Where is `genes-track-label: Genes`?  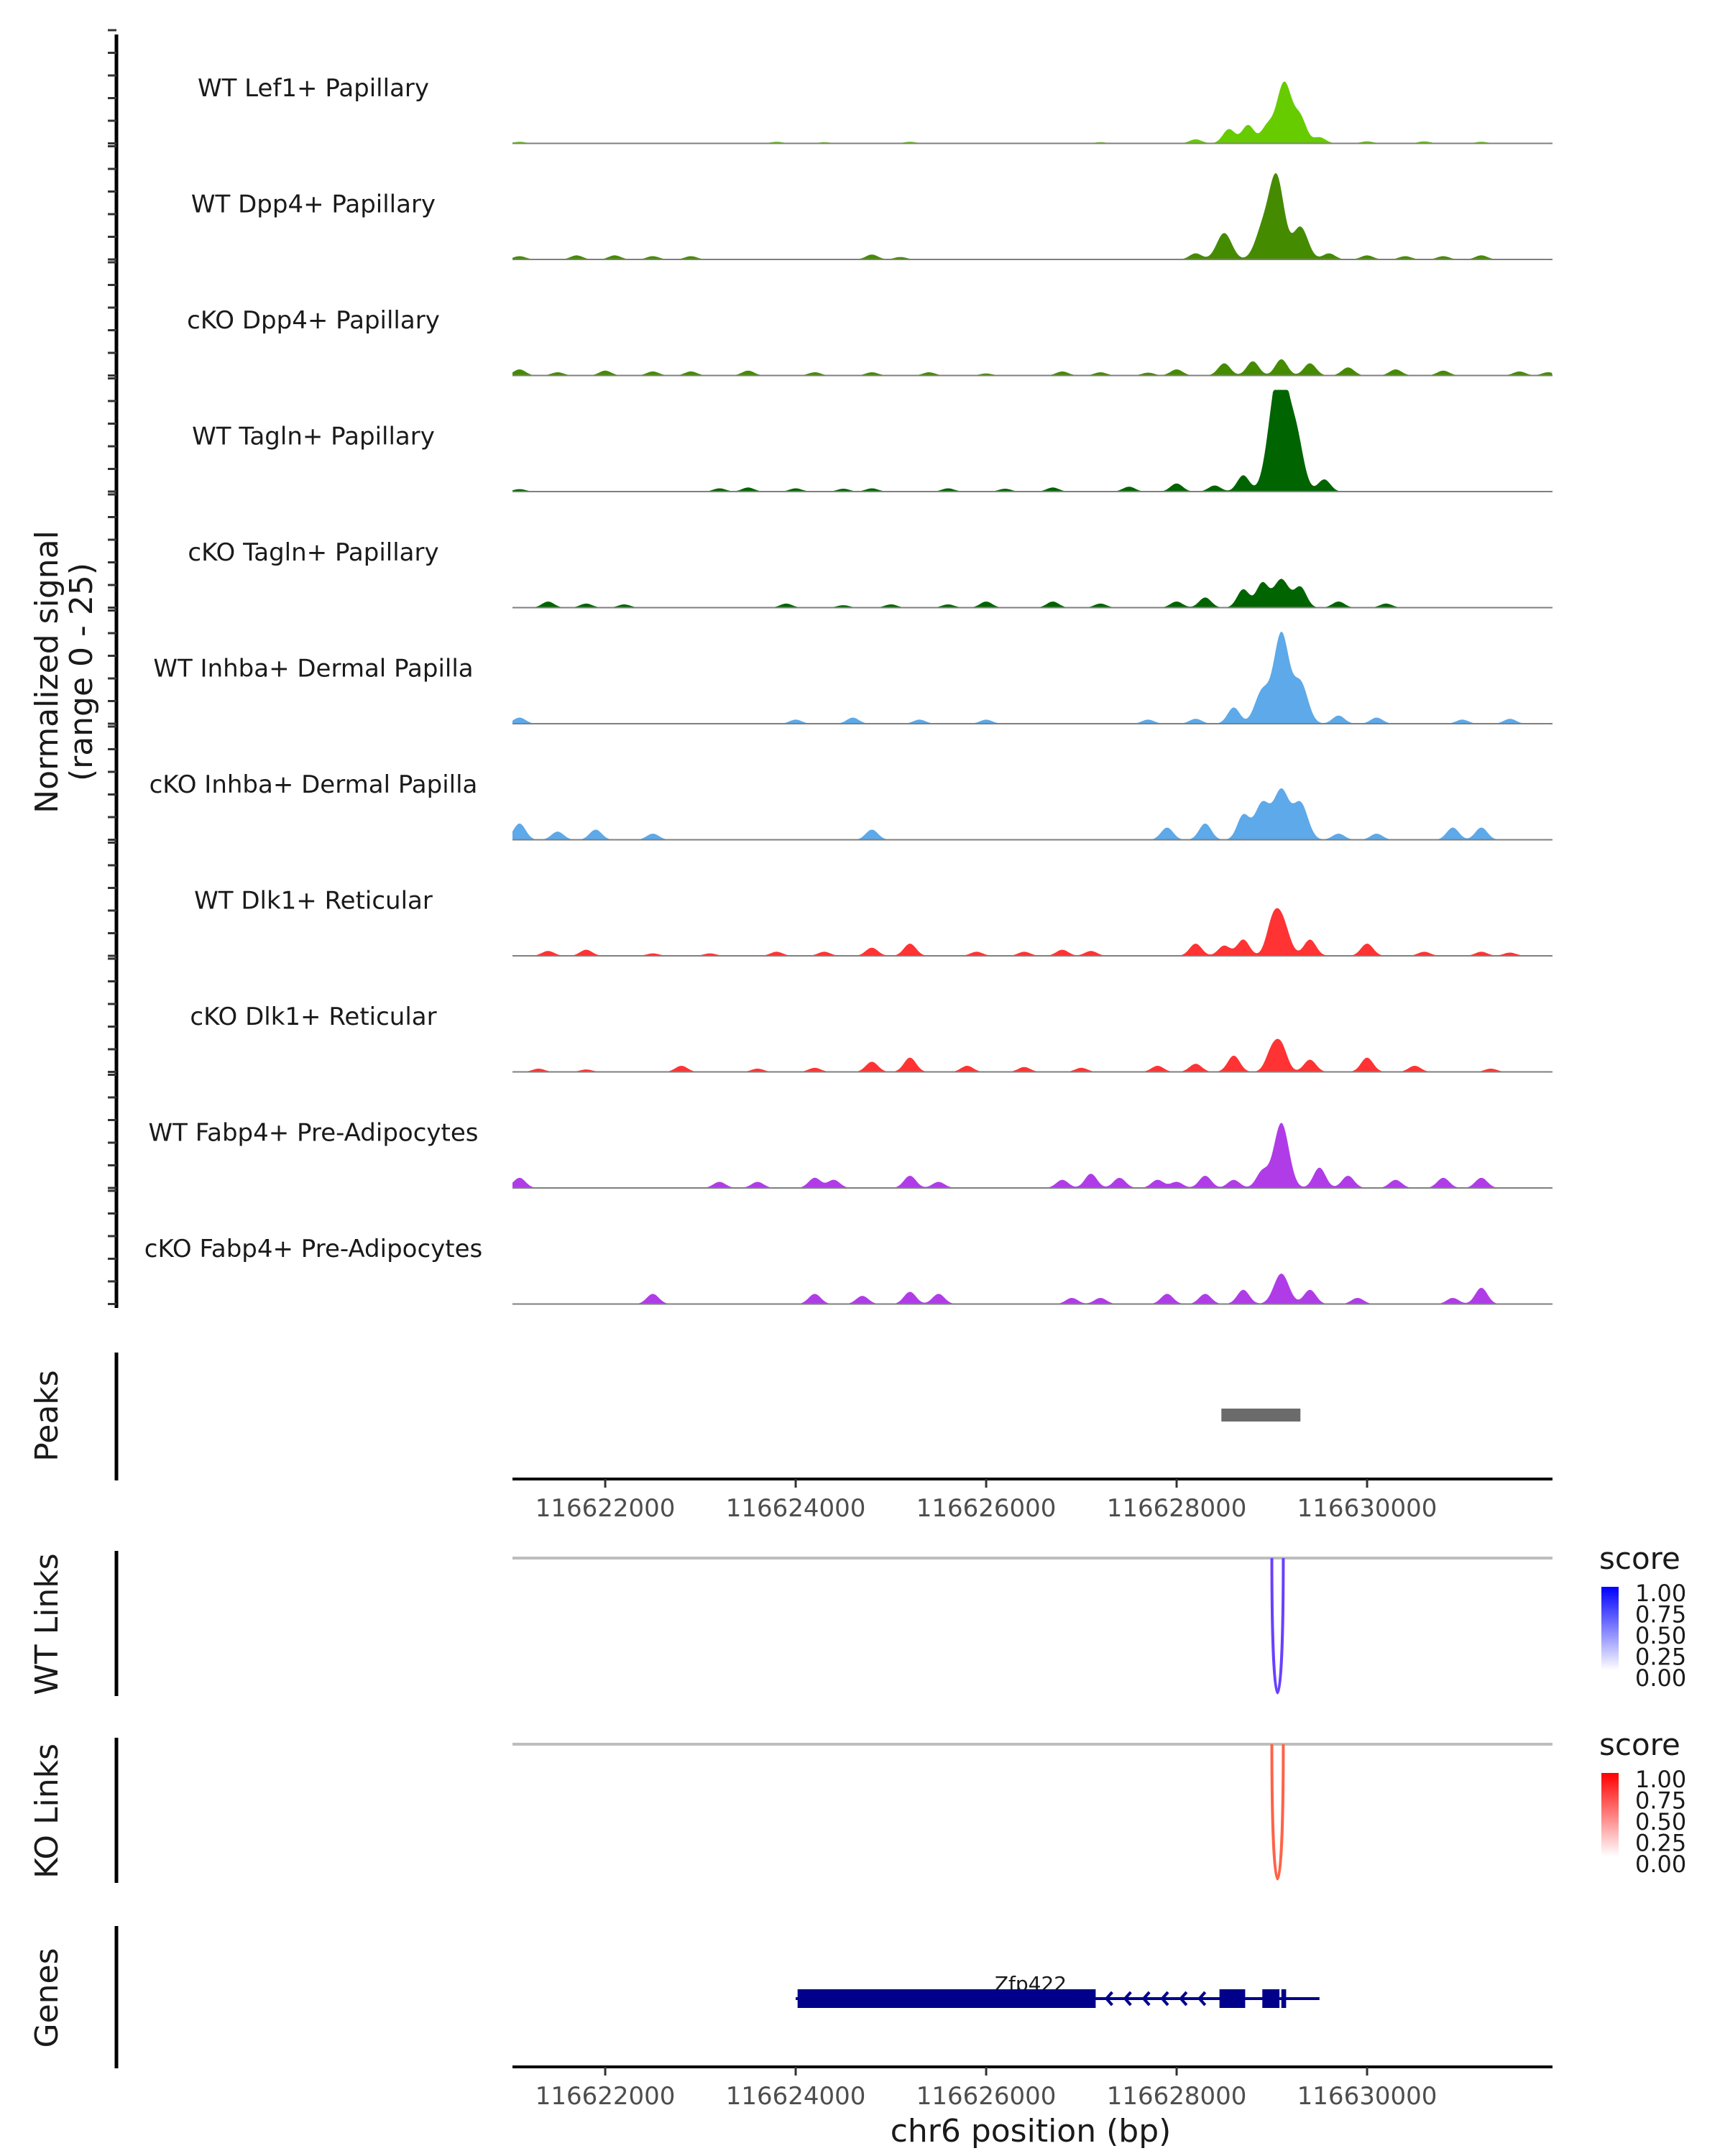 genes-track-label: Genes is located at coordinates (47, 1998).